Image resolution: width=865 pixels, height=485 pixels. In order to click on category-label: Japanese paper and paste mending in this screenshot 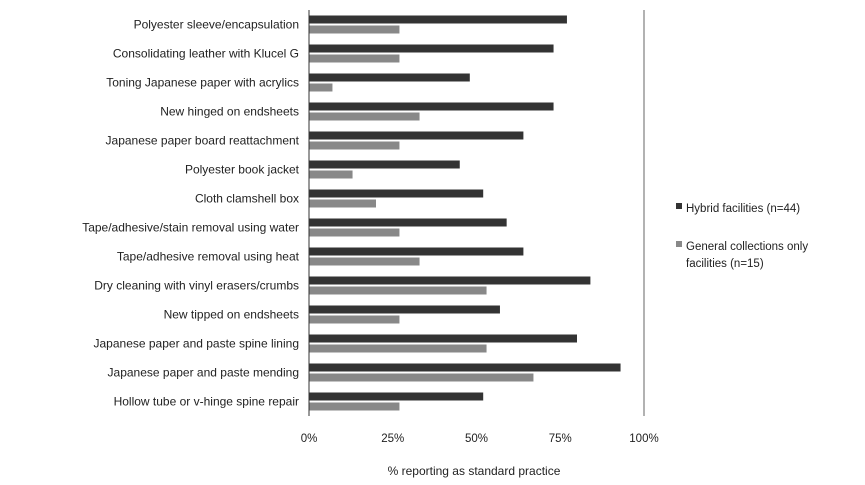, I will do `click(203, 373)`.